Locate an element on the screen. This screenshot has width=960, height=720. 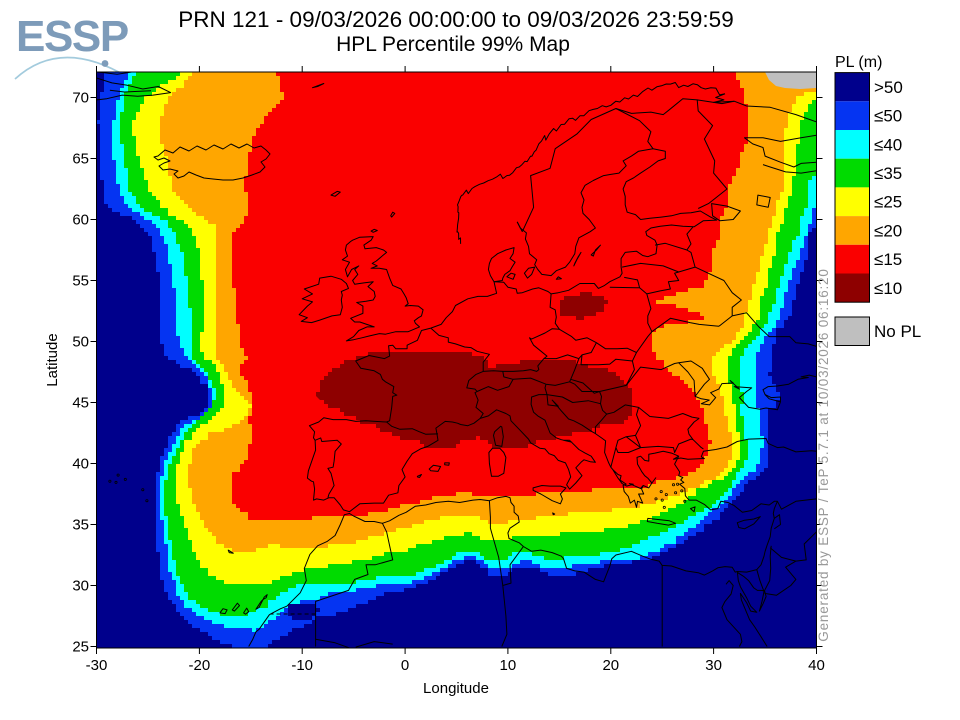
svg-text: ≤50 is located at coordinates (888, 116).